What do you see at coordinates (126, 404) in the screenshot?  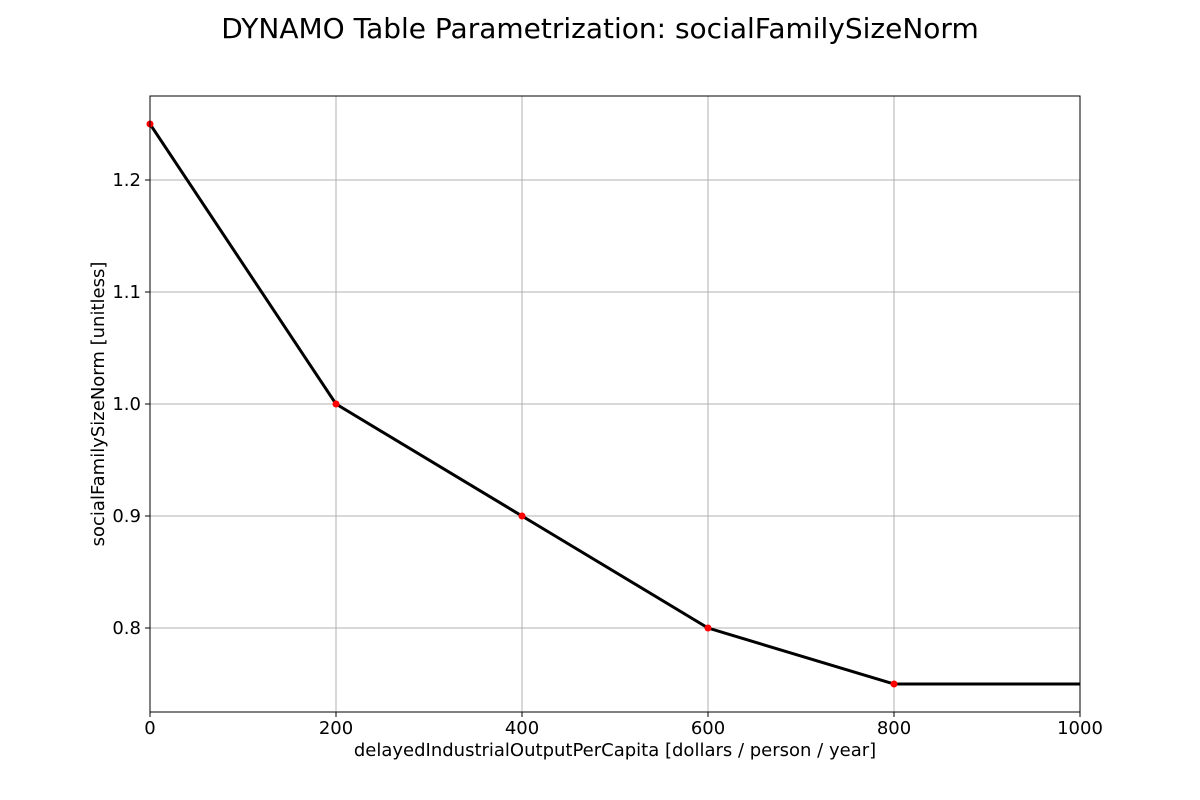 I see `y-tick-label: 1.0` at bounding box center [126, 404].